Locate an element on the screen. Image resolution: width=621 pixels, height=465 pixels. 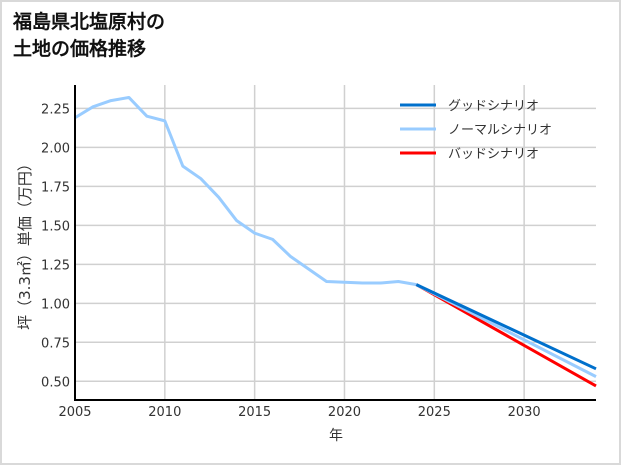
y-tick-label: 1.25 is located at coordinates (55, 265).